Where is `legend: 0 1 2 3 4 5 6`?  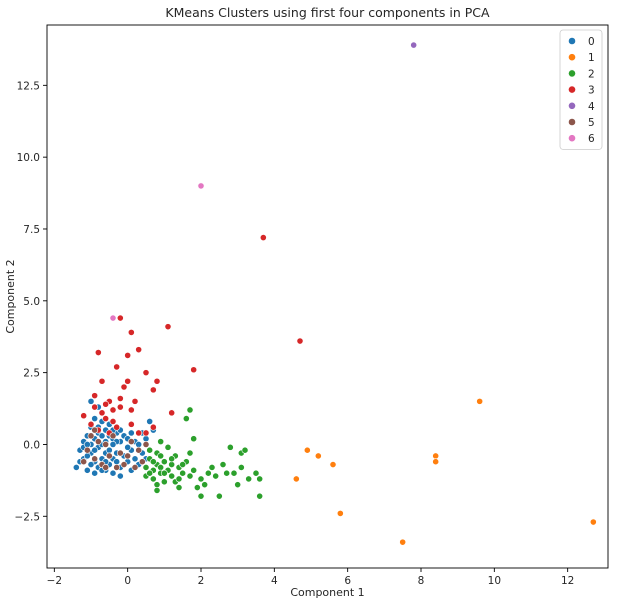
legend: 0 1 2 3 4 5 6 is located at coordinates (581, 89).